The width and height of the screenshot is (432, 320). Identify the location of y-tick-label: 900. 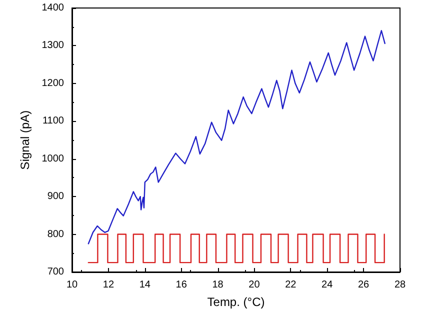
(55, 196).